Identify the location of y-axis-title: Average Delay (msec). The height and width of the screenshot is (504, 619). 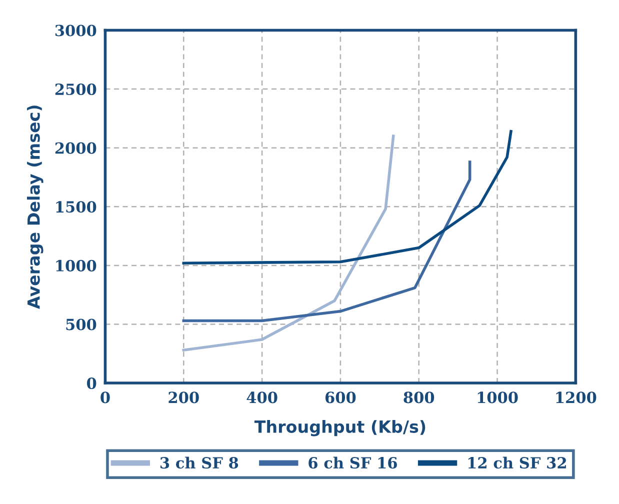
(35, 208).